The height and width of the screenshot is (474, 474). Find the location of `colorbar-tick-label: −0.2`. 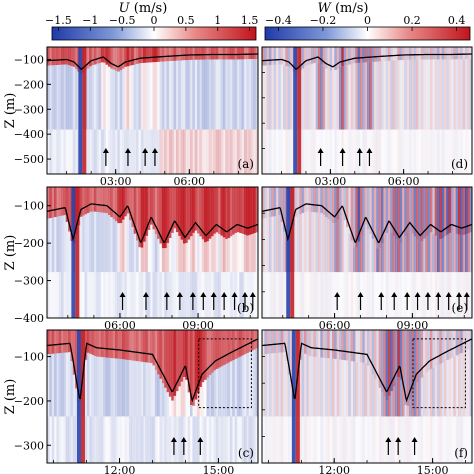

colorbar-tick-label: −0.2 is located at coordinates (323, 20).